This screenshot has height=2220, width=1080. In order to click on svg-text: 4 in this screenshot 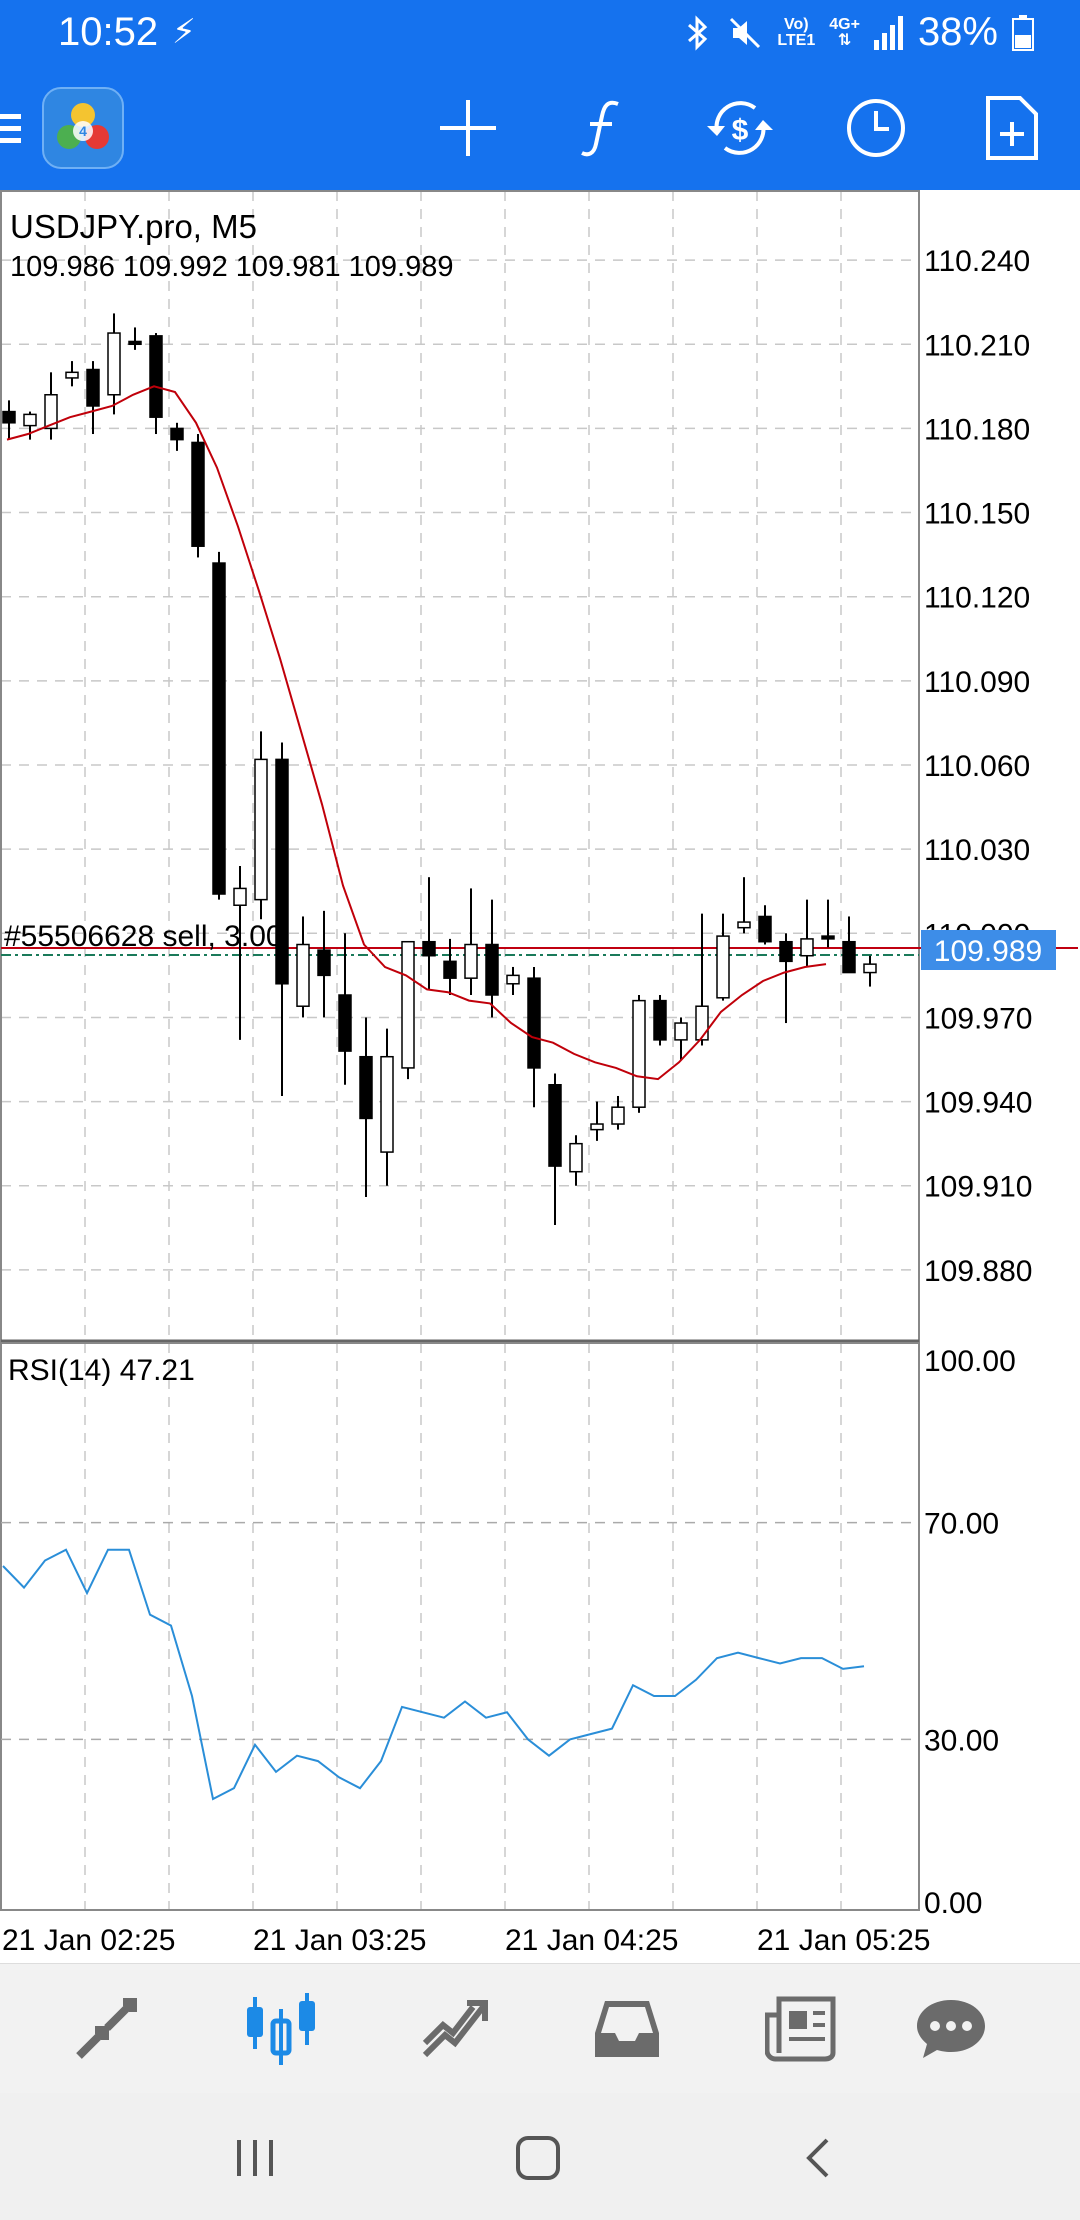, I will do `click(83, 131)`.